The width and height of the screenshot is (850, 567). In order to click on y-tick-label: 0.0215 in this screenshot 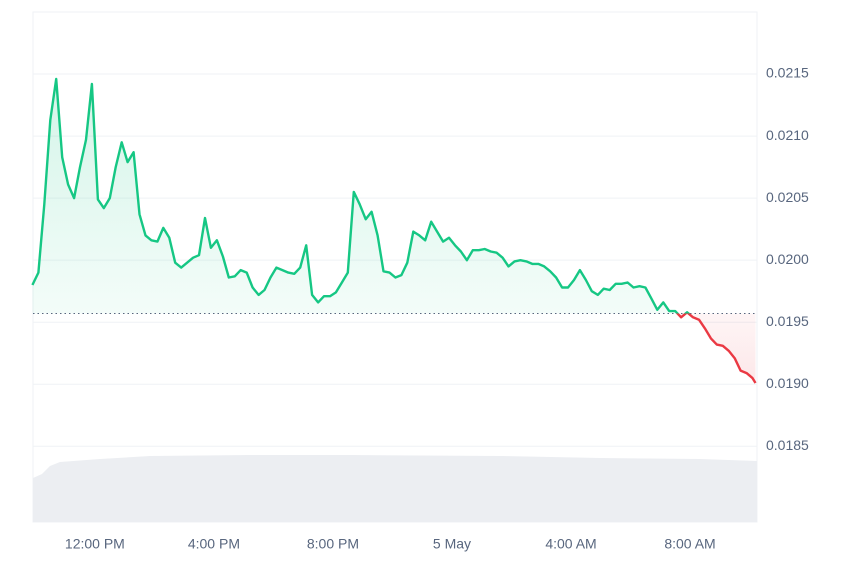, I will do `click(787, 73)`.